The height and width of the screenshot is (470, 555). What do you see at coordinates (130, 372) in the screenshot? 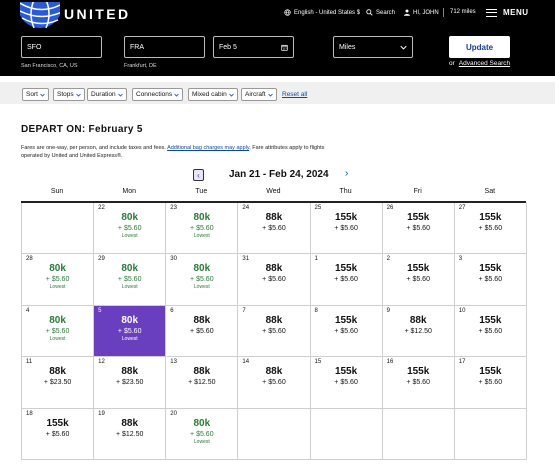
I see `fare-miles: 88k` at bounding box center [130, 372].